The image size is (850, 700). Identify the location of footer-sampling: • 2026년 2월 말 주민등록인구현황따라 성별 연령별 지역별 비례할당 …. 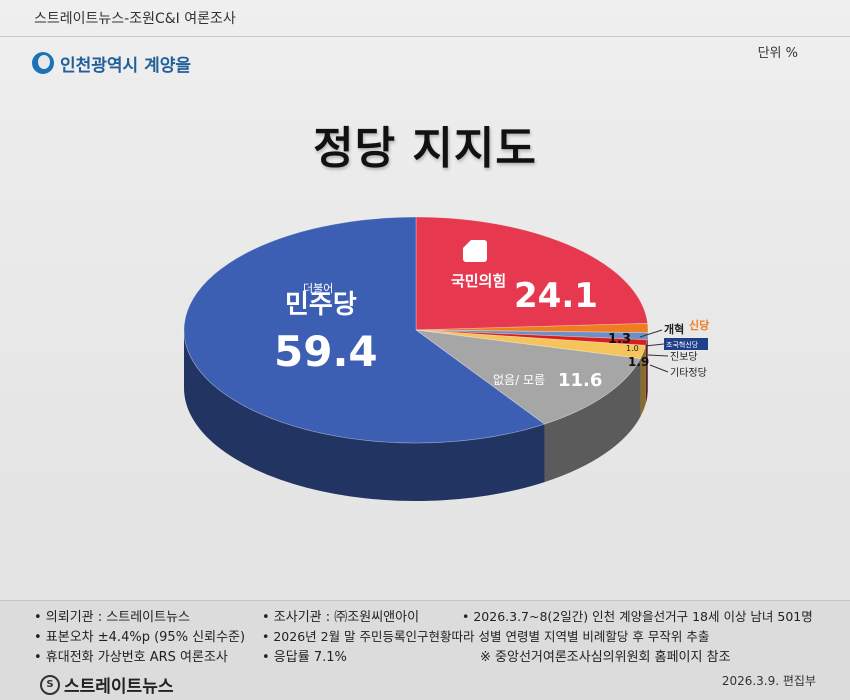
(485, 635).